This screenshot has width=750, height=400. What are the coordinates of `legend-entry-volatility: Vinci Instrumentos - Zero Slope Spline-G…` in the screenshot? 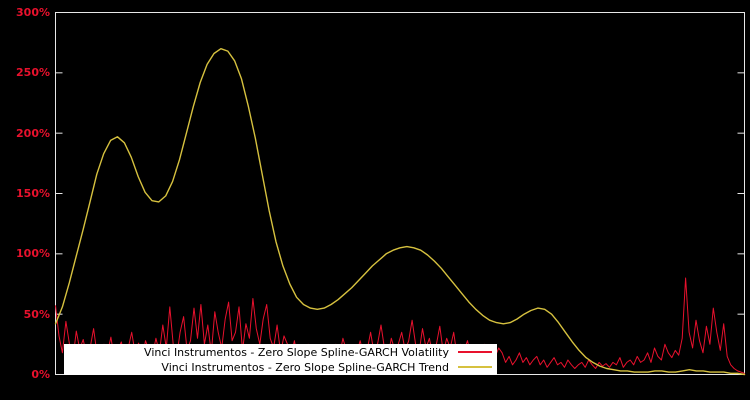 It's located at (280, 352).